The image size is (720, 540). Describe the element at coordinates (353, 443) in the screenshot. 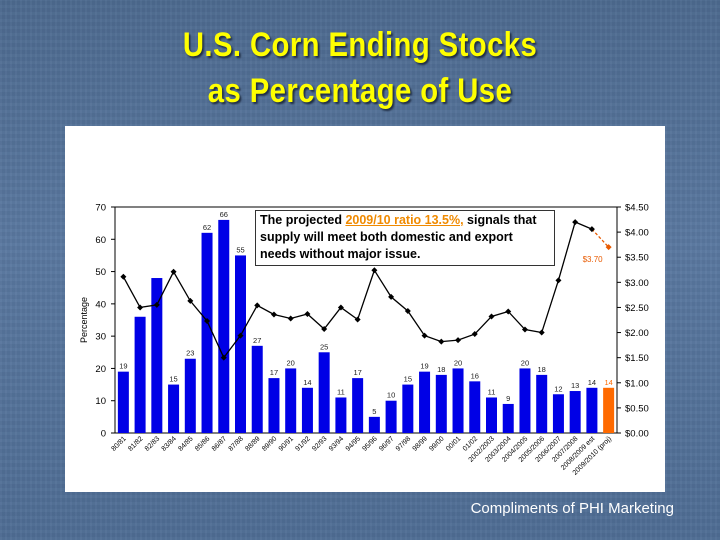

I see `x-tick-label: 94/95` at that location.